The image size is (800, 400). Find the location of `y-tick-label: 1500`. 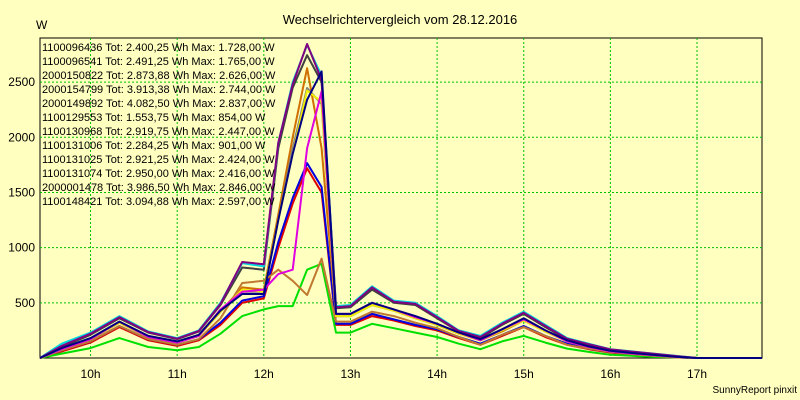

y-tick-label: 1500 is located at coordinates (21, 192).